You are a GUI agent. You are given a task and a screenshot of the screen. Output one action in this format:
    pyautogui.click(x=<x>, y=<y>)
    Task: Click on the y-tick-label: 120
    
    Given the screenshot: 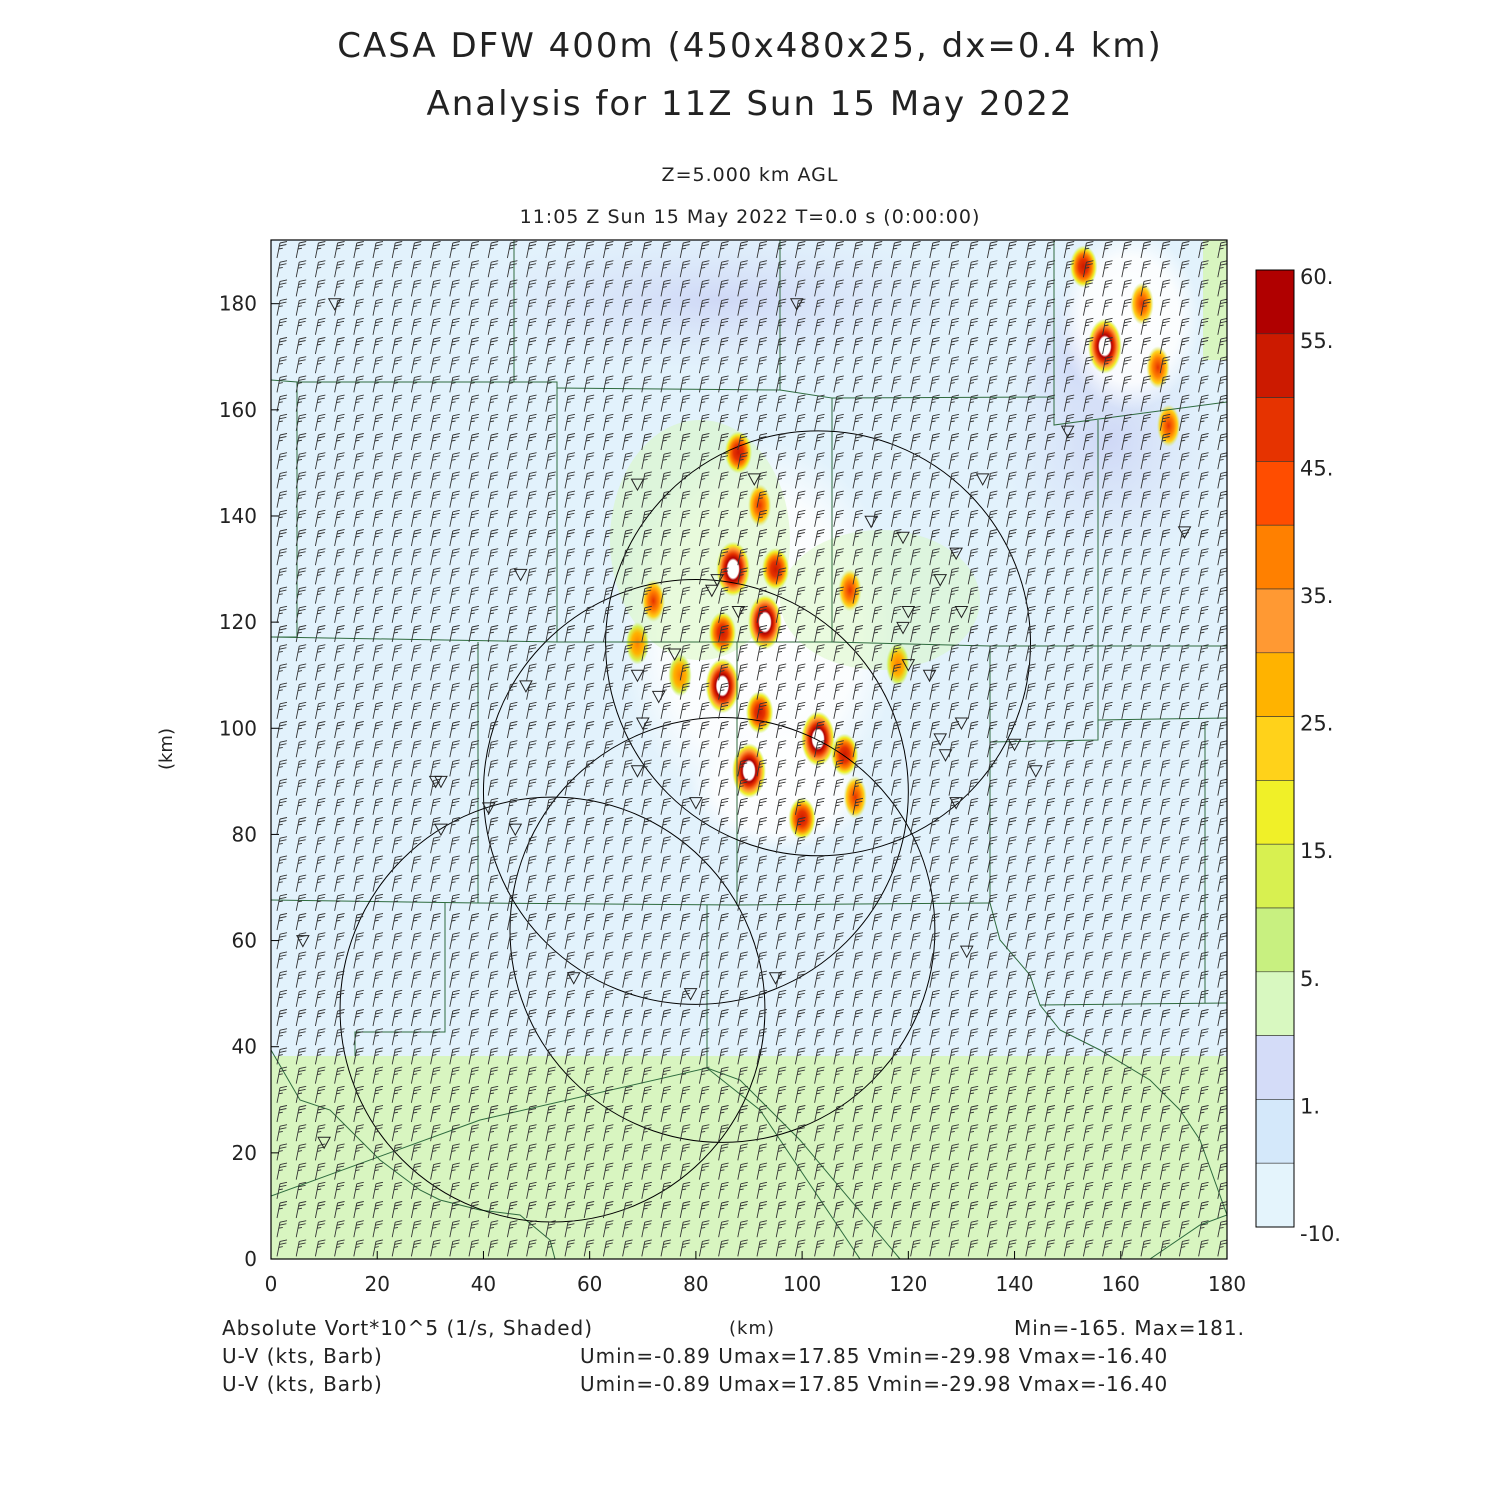 What is the action you would take?
    pyautogui.click(x=238, y=622)
    